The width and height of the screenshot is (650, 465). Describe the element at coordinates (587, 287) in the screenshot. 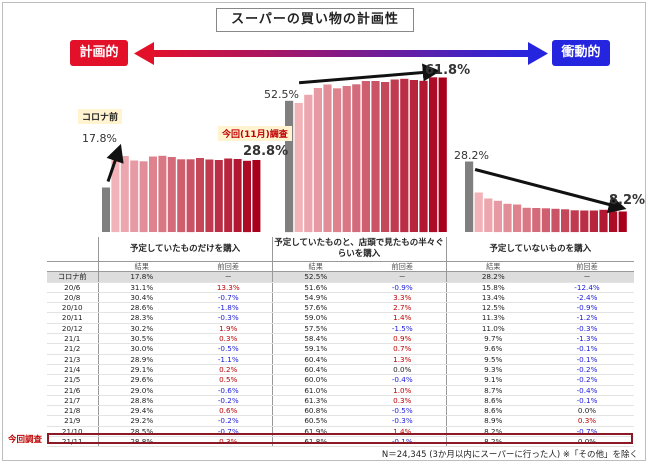

I see `diff-cell: -12.4%` at that location.